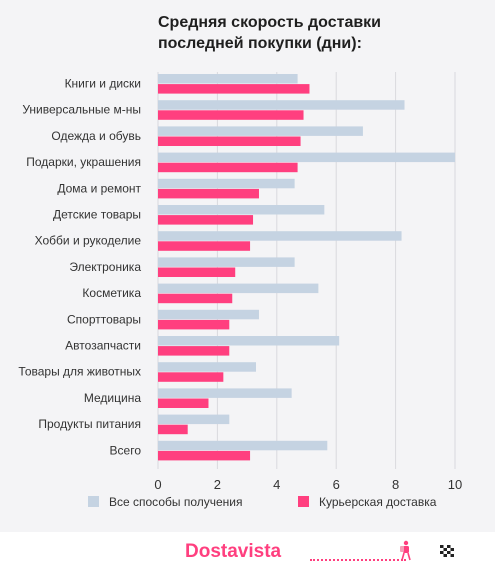  I want to click on category-label: Детские товары, so click(97, 215).